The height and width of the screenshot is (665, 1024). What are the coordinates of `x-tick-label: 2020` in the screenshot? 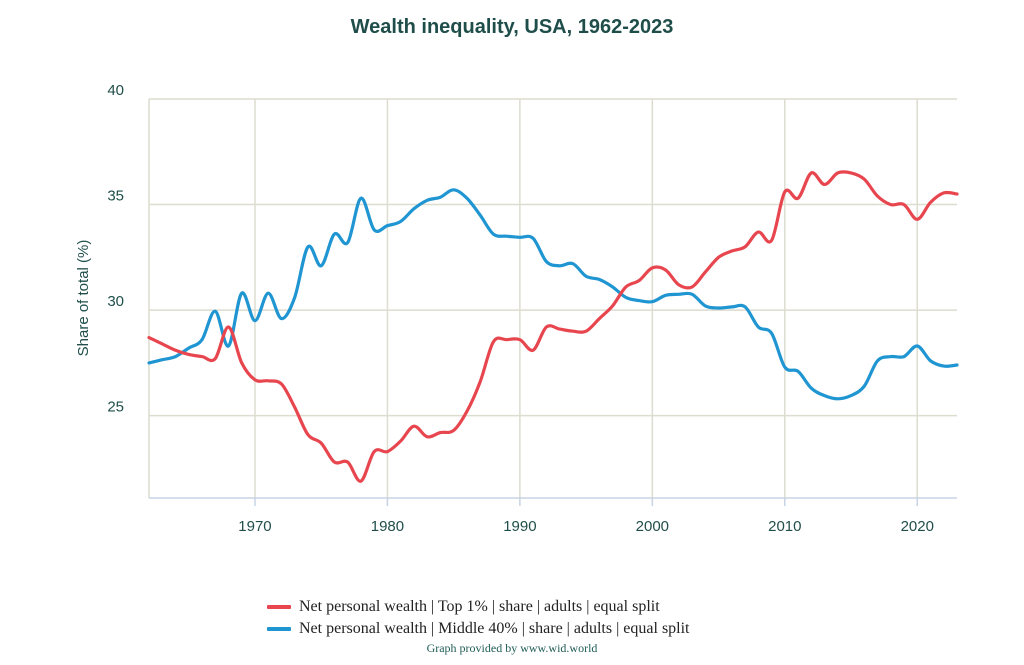 It's located at (917, 526).